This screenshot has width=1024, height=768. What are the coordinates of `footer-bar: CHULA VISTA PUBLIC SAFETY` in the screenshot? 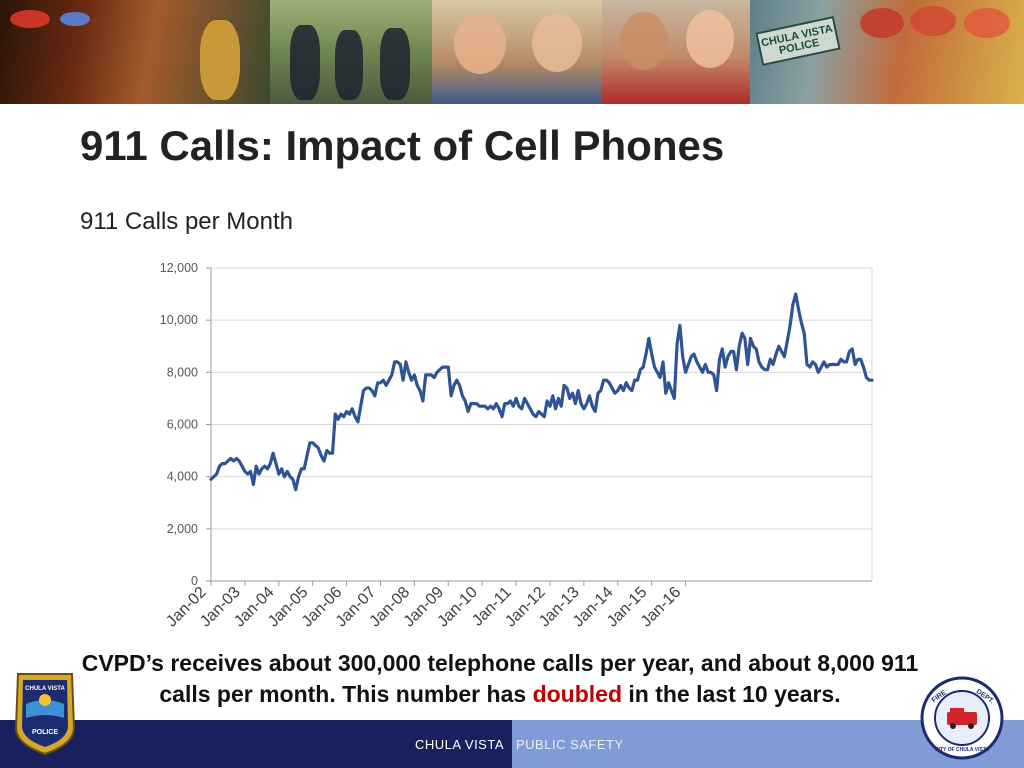 It's located at (512, 744).